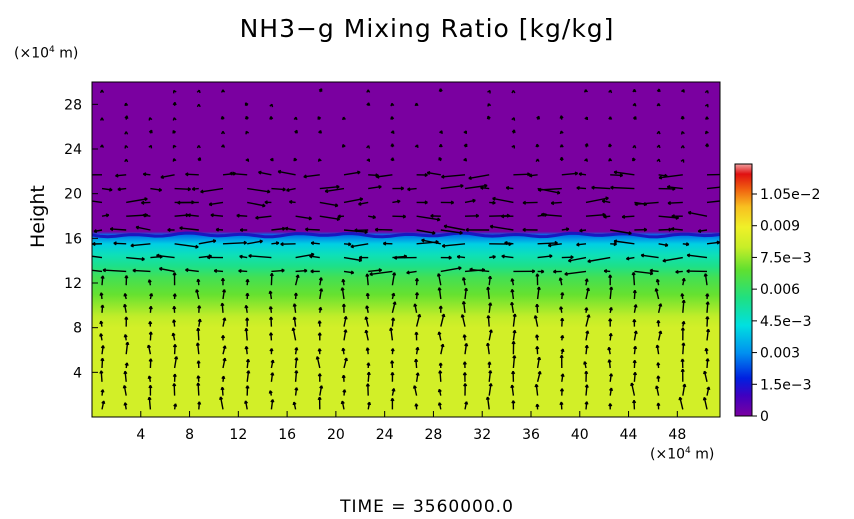 The image size is (854, 519). I want to click on colorbar-label: 0.006, so click(780, 290).